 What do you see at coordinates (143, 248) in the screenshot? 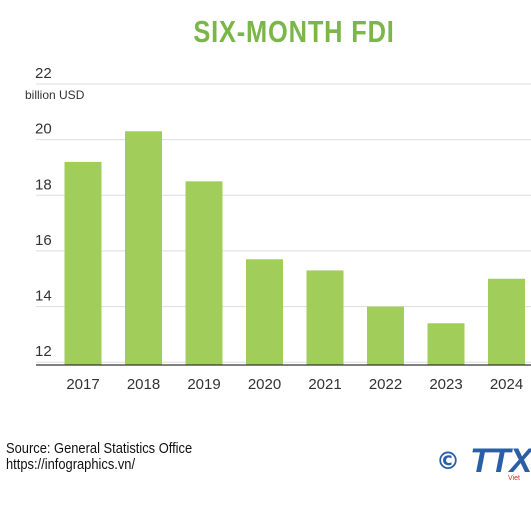
I see `bar-2018` at bounding box center [143, 248].